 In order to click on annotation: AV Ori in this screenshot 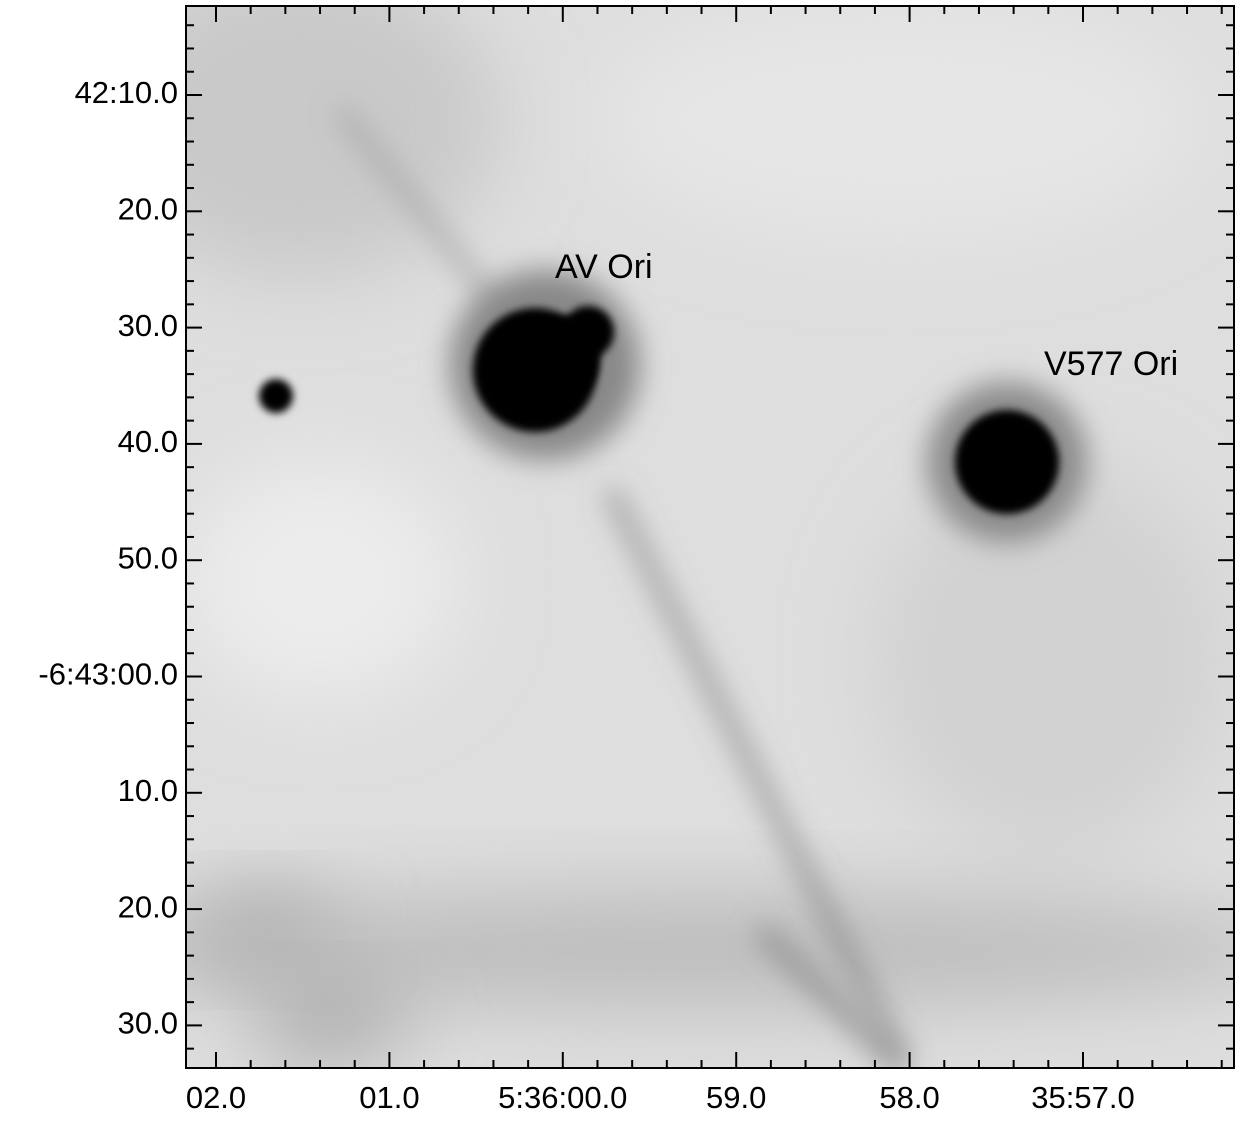, I will do `click(604, 267)`.